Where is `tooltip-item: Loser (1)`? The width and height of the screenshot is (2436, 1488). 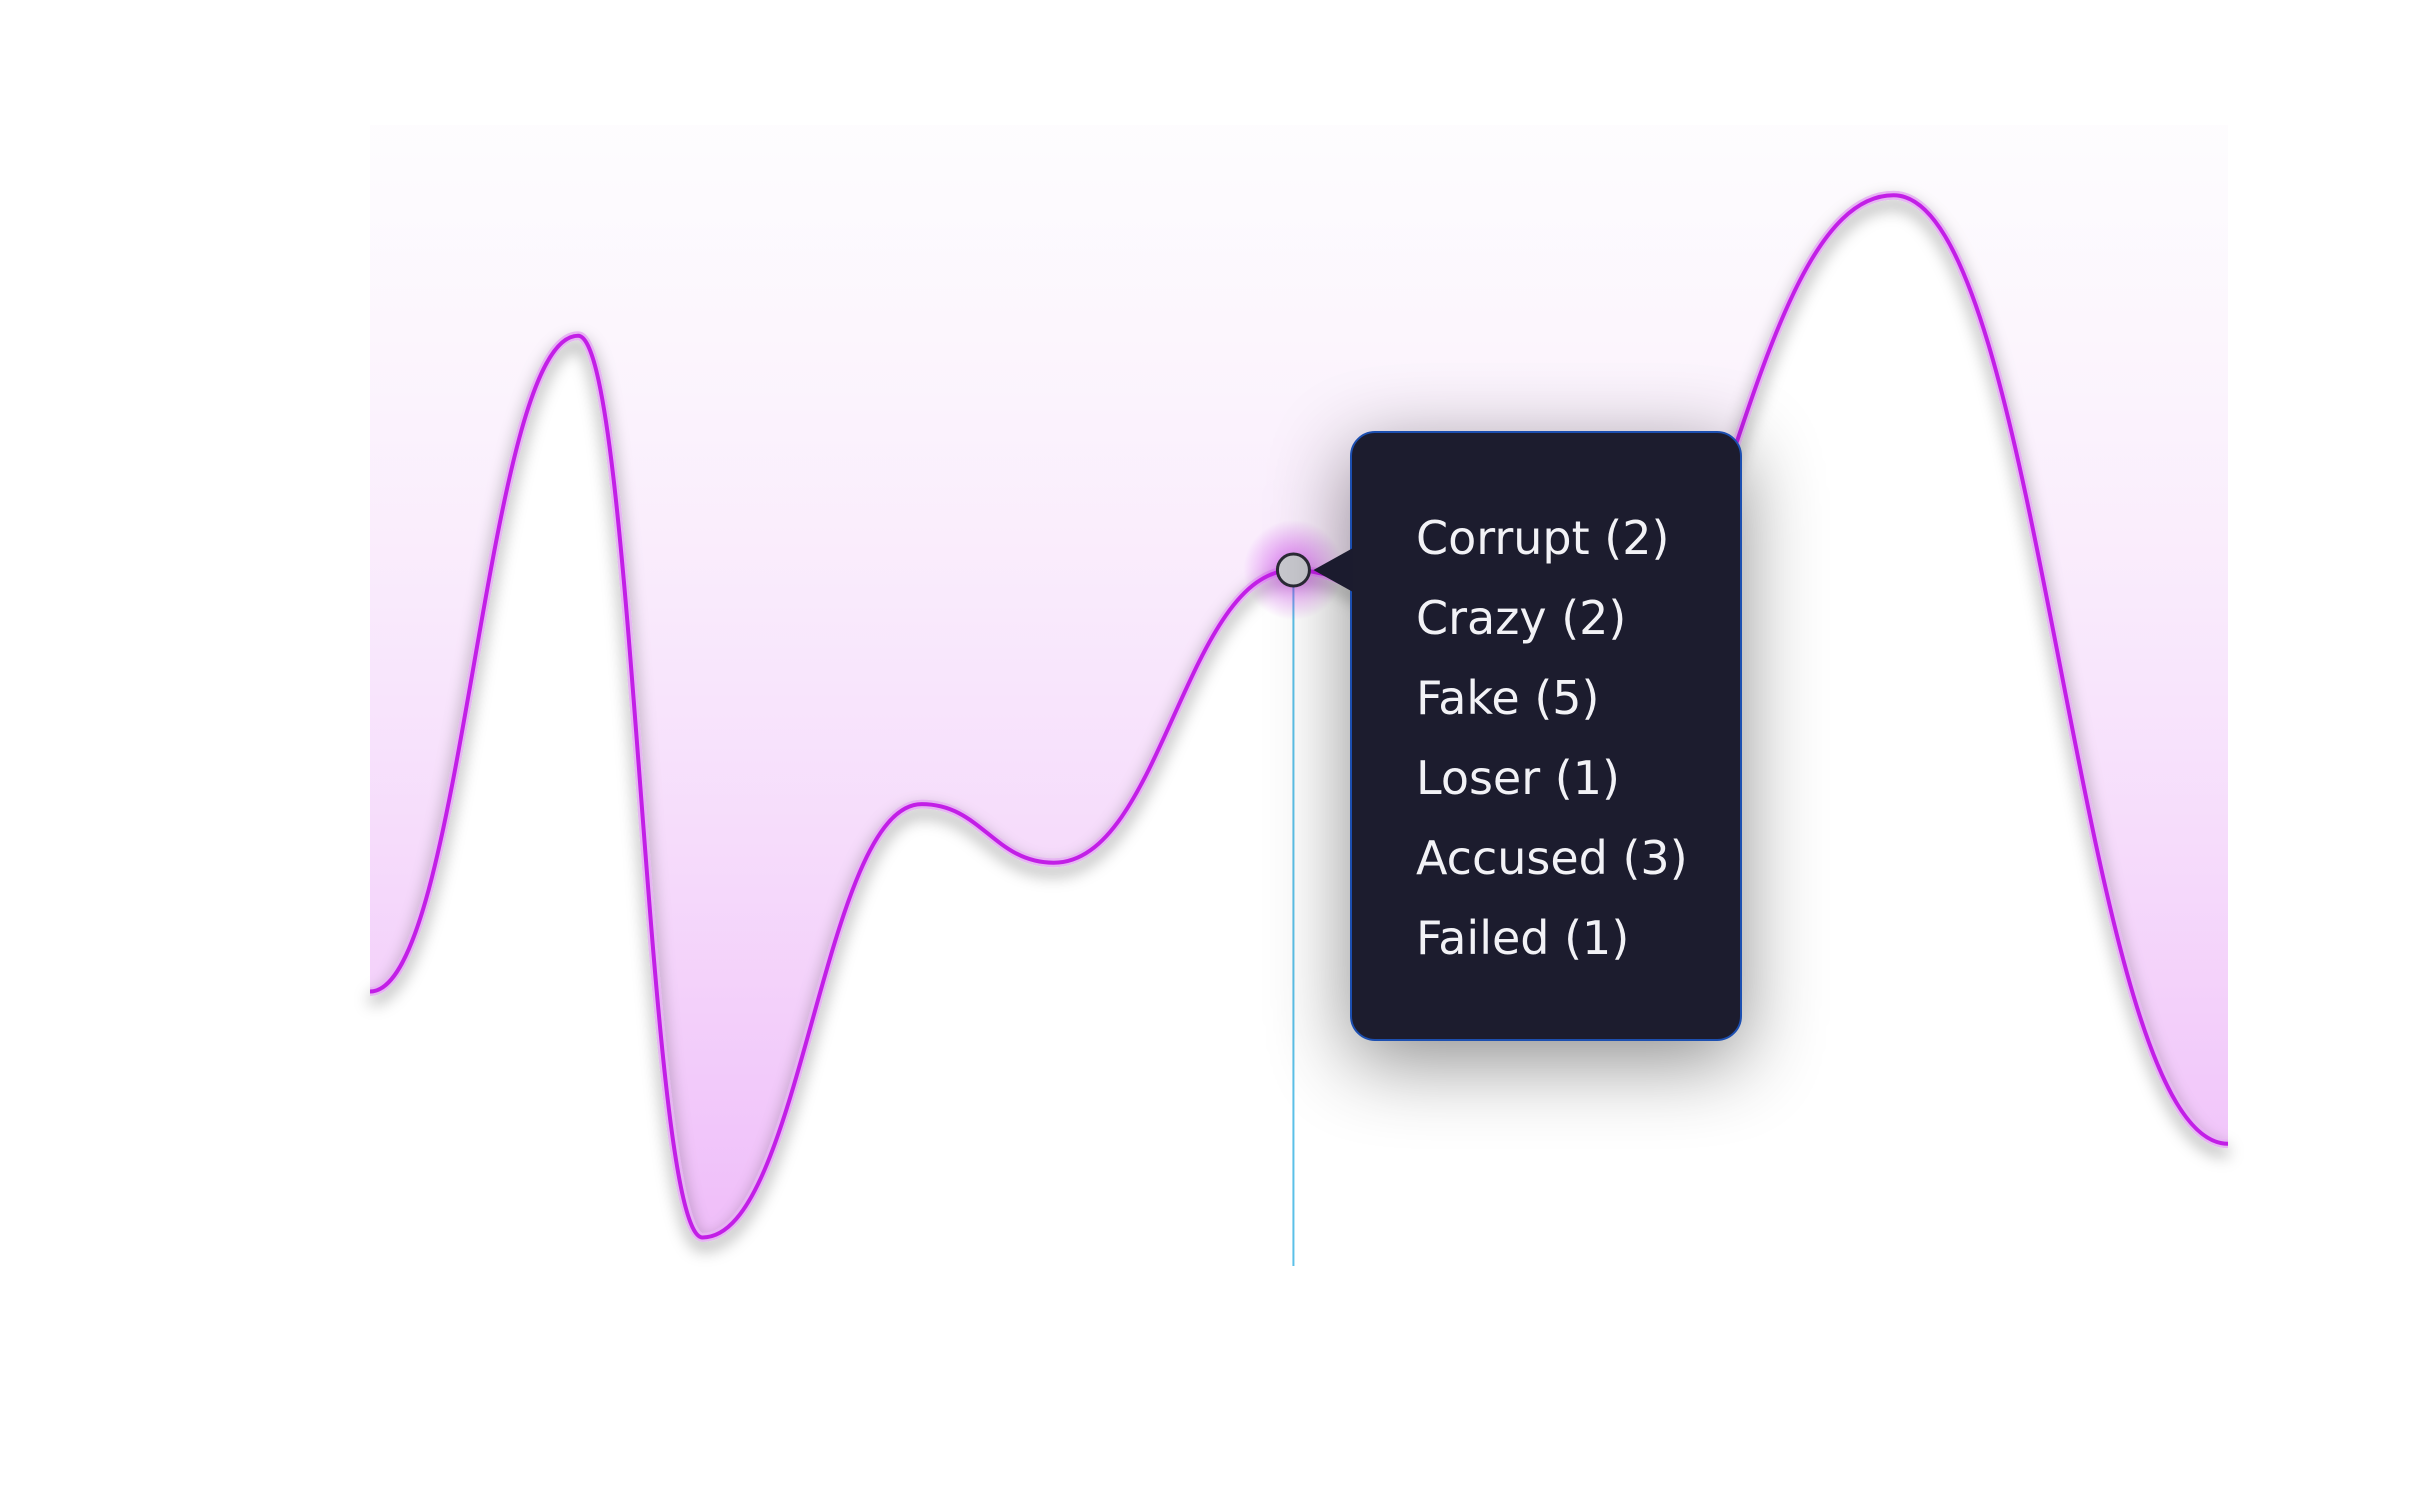
tooltip-item: Loser (1) is located at coordinates (1518, 778).